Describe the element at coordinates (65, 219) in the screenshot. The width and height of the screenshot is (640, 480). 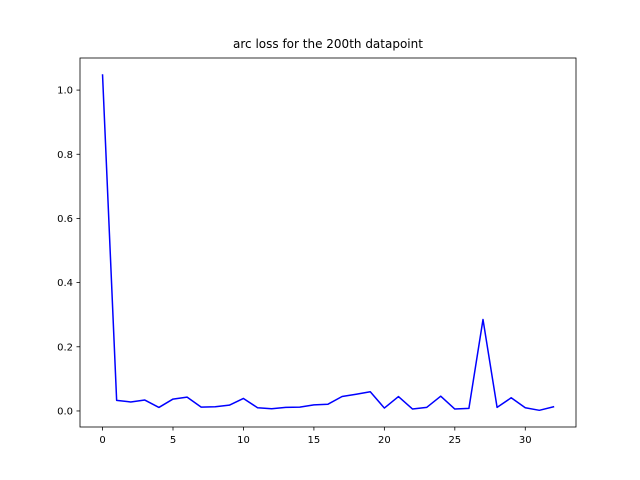
I see `y-tick-label: 0.6` at that location.